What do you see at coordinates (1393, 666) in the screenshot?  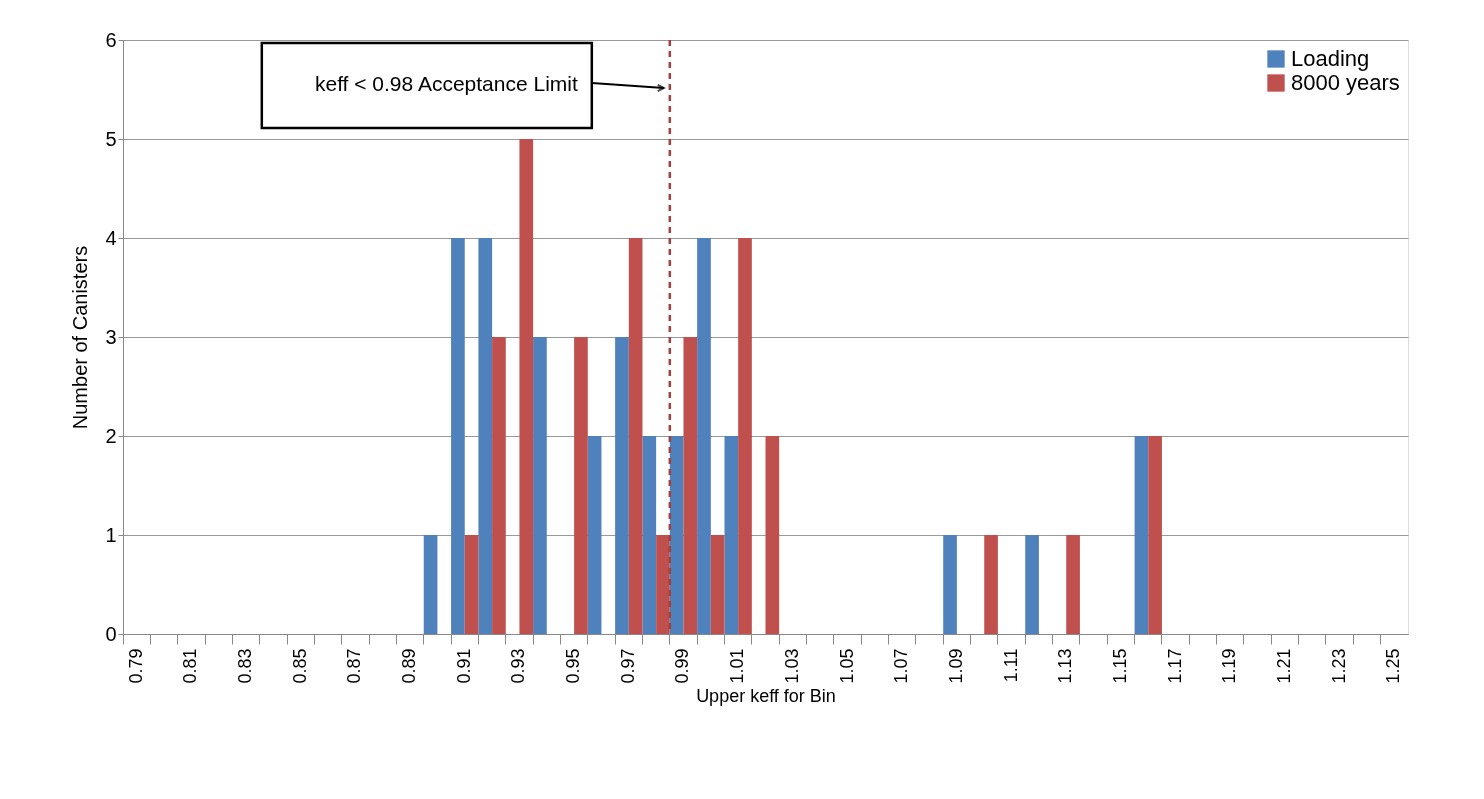 I see `x-tick-label: 1.25` at bounding box center [1393, 666].